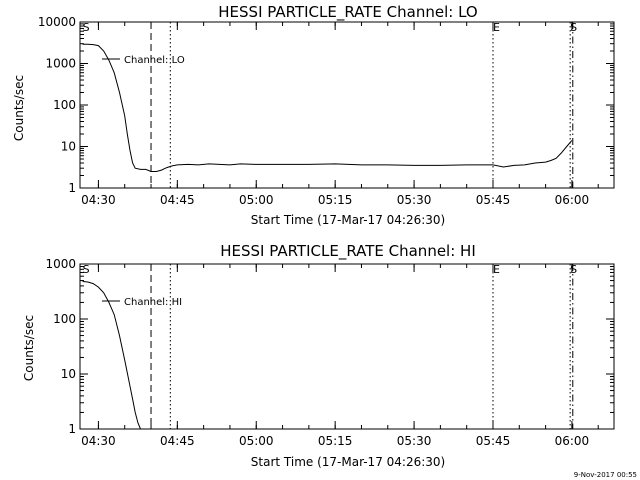  Describe the element at coordinates (605, 475) in the screenshot. I see `footer-timestamp: 9-Nov-2017 00:55` at that location.